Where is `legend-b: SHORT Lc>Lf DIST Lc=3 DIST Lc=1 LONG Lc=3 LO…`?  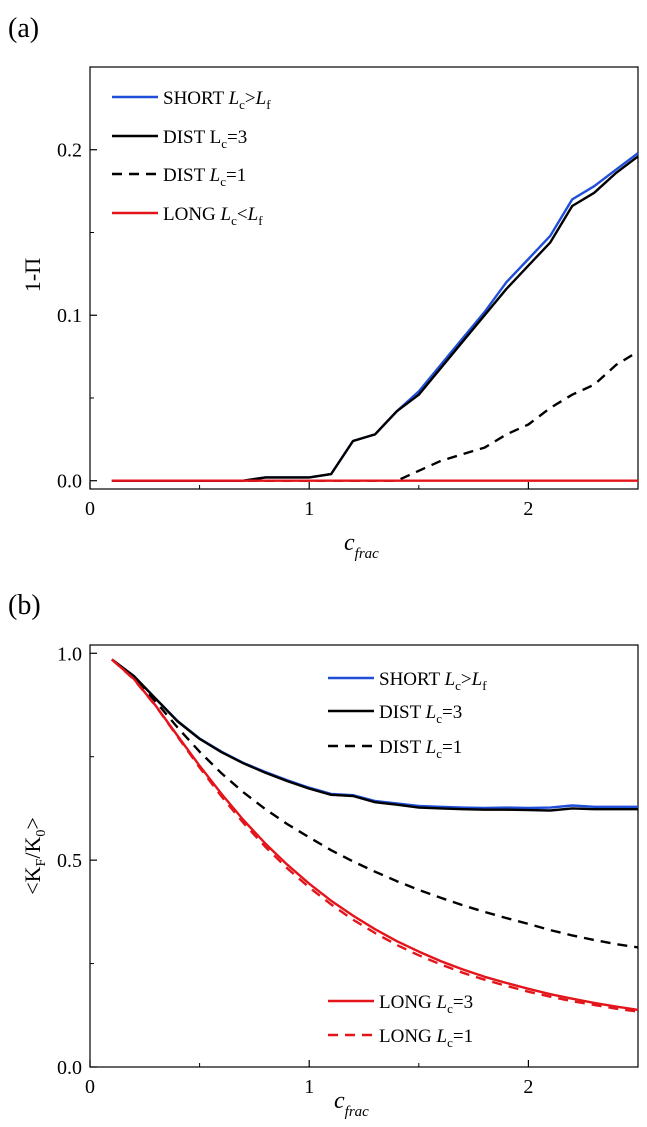
legend-b: SHORT Lc>Lf DIST Lc=3 DIST Lc=1 LONG Lc=3 LO… is located at coordinates (407, 859).